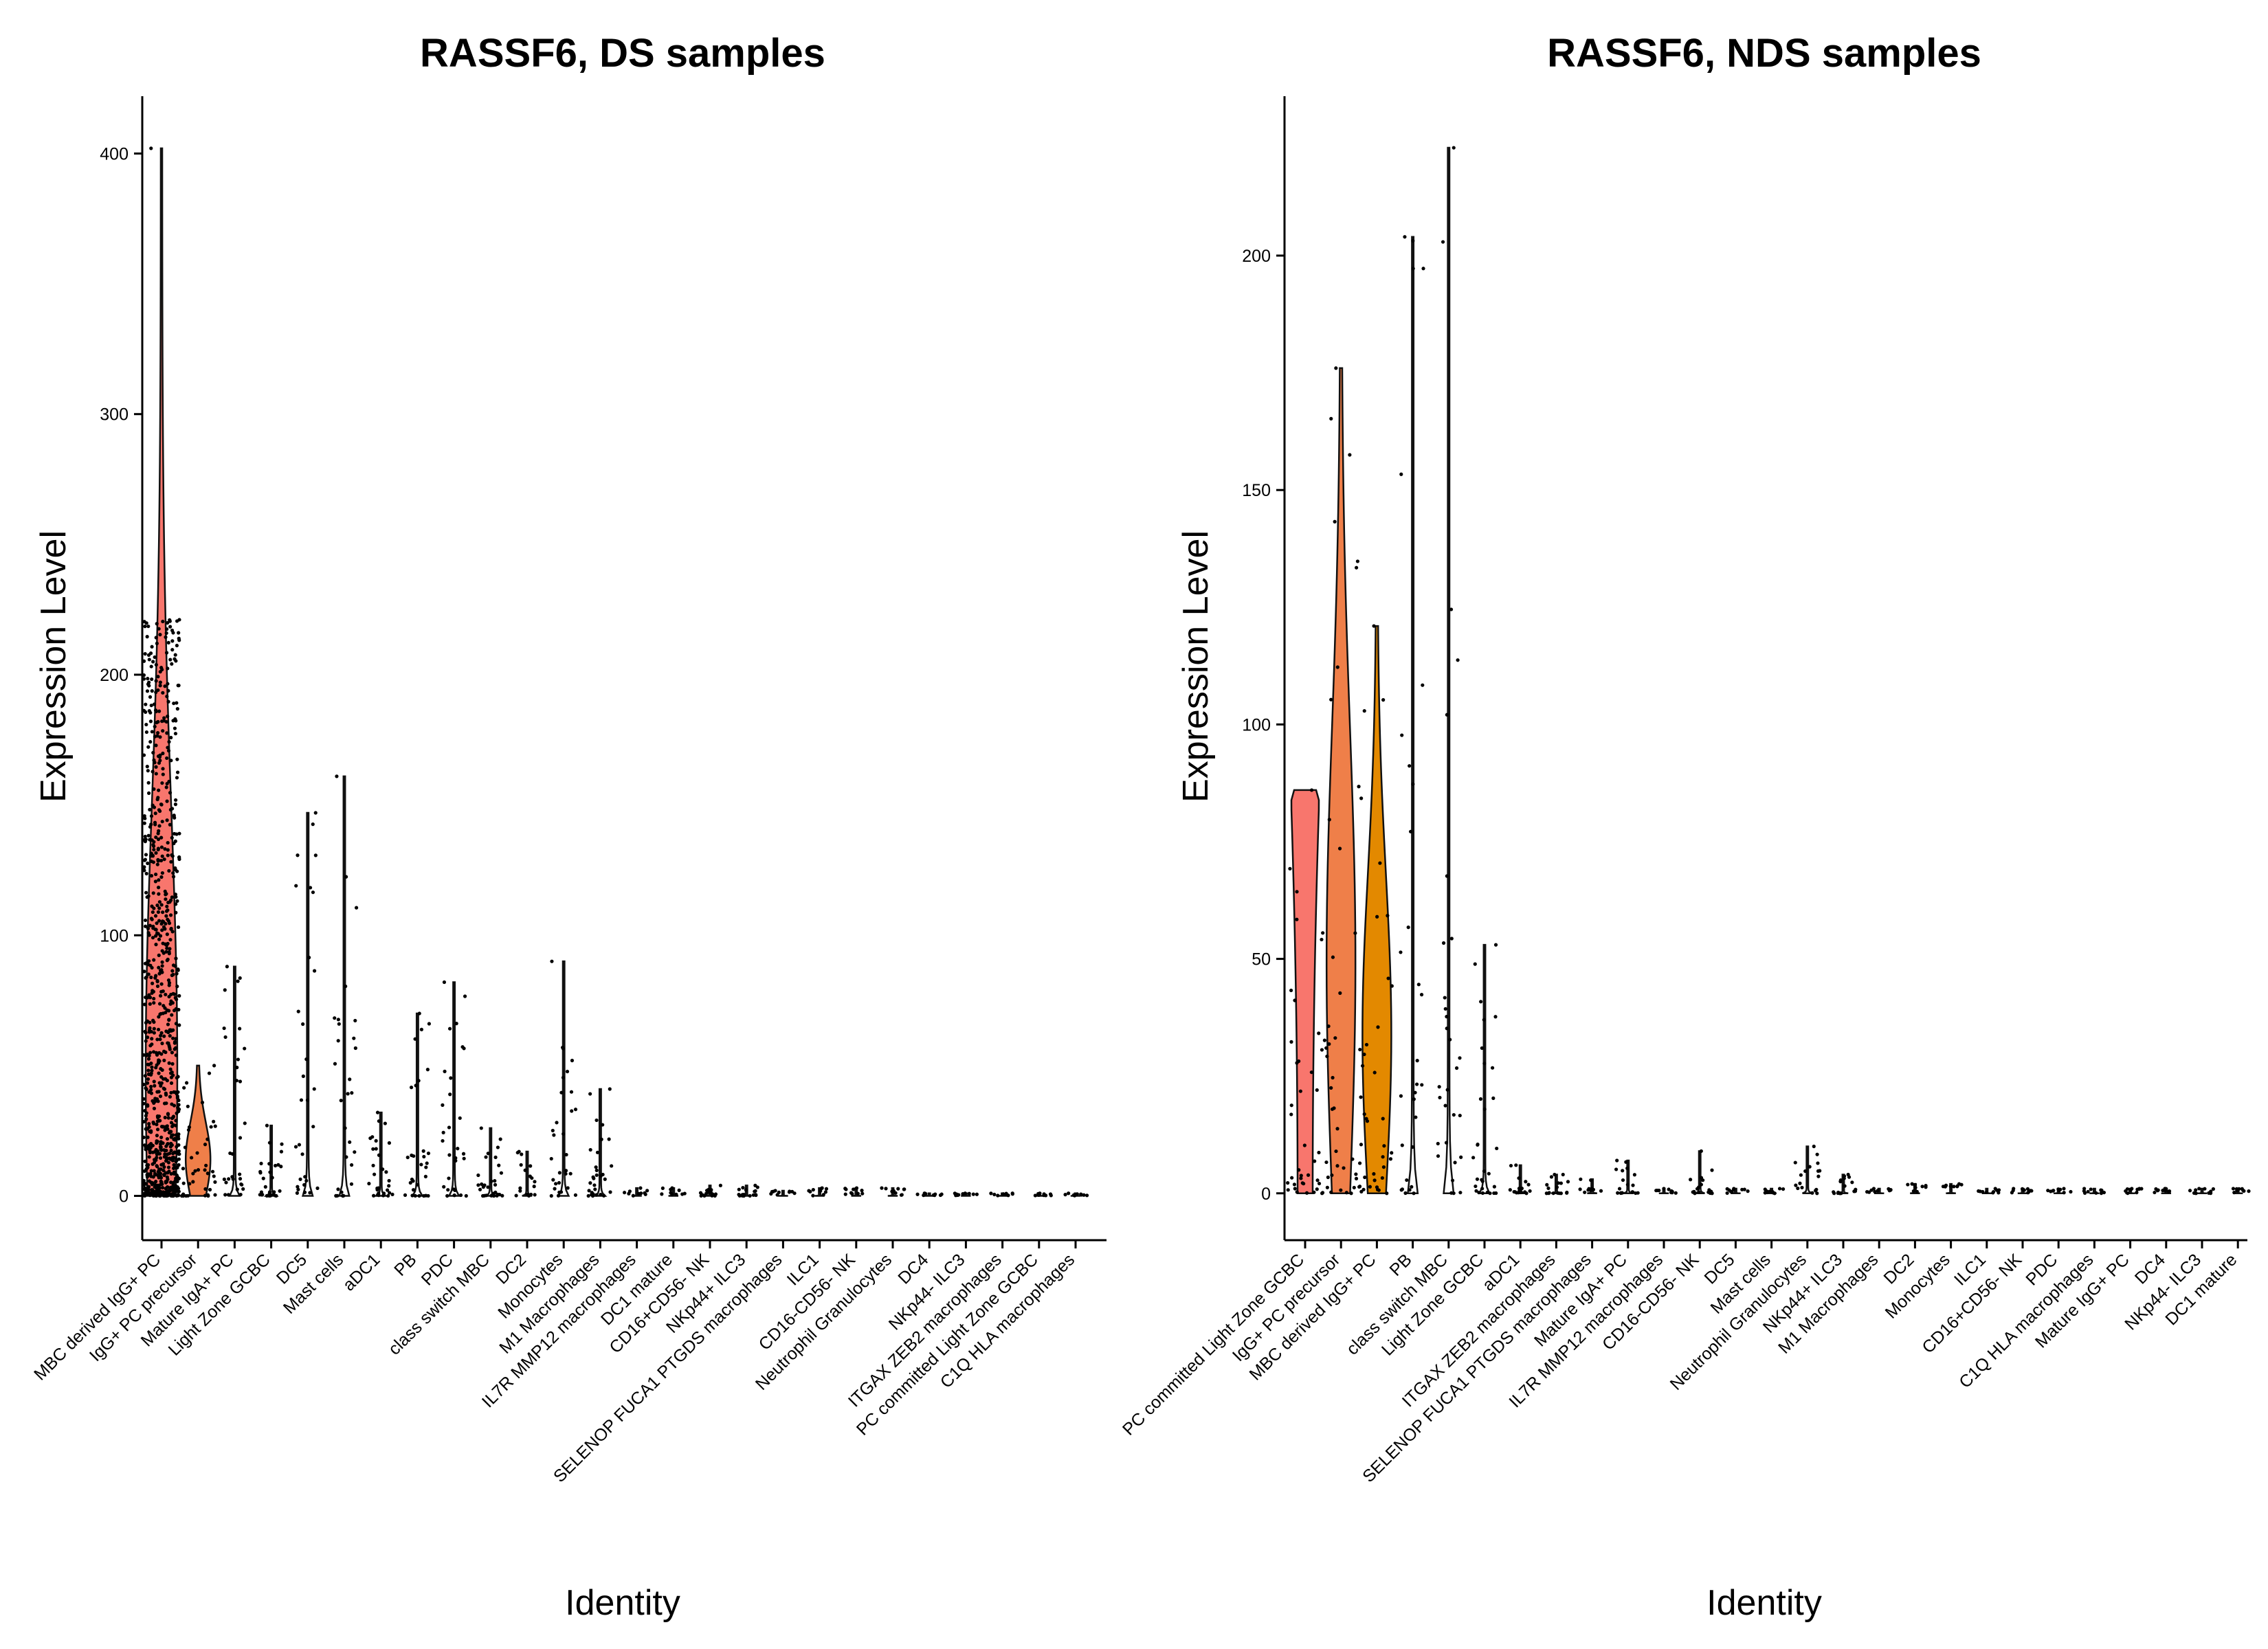 This screenshot has height=1649, width=2268. I want to click on ds-y-tick-label: 300, so click(115, 415).